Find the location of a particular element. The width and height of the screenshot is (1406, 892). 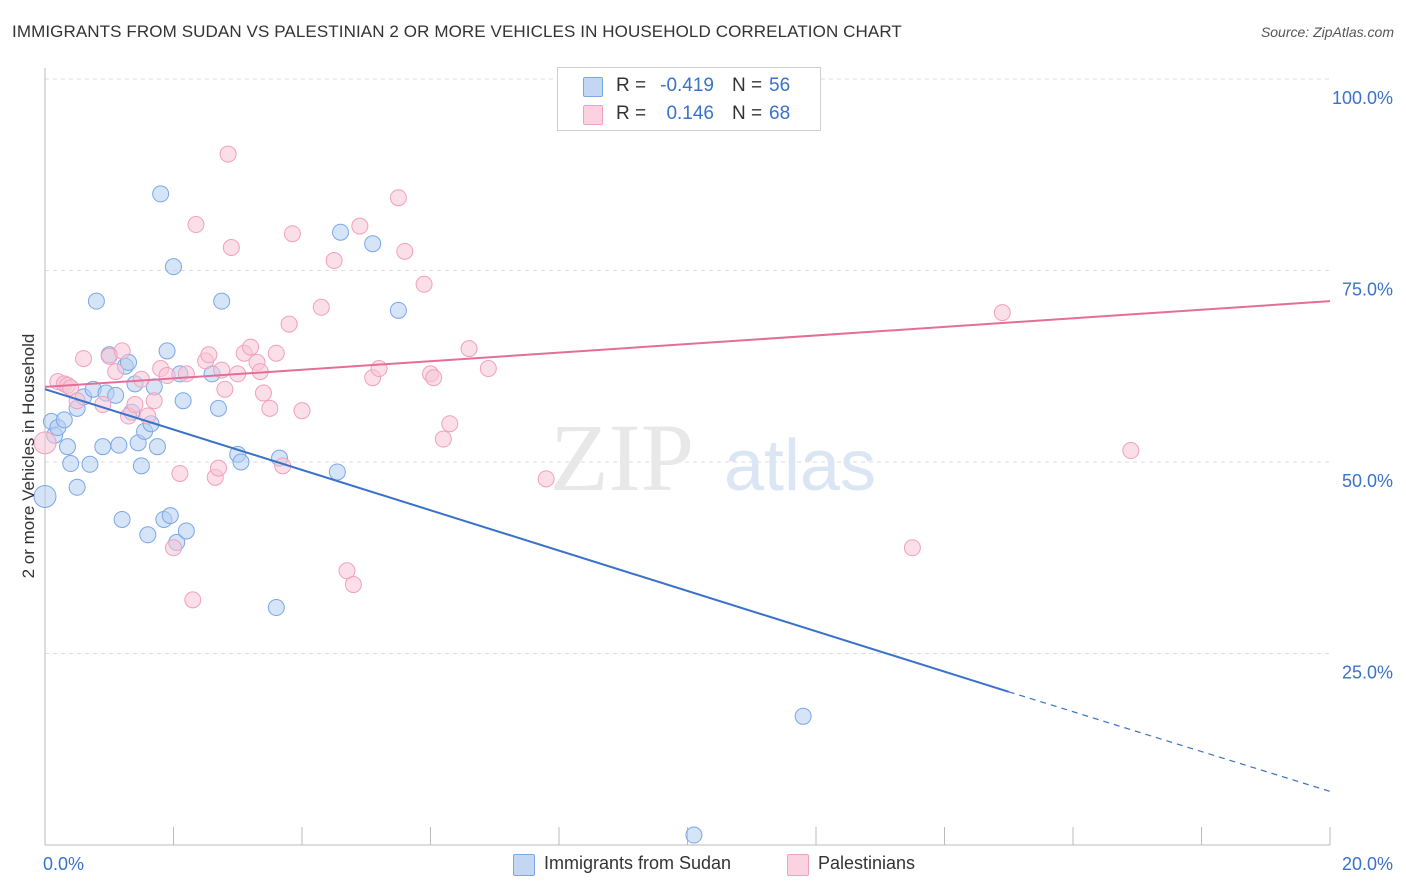

stats-r-value: -0.419 is located at coordinates (687, 85).